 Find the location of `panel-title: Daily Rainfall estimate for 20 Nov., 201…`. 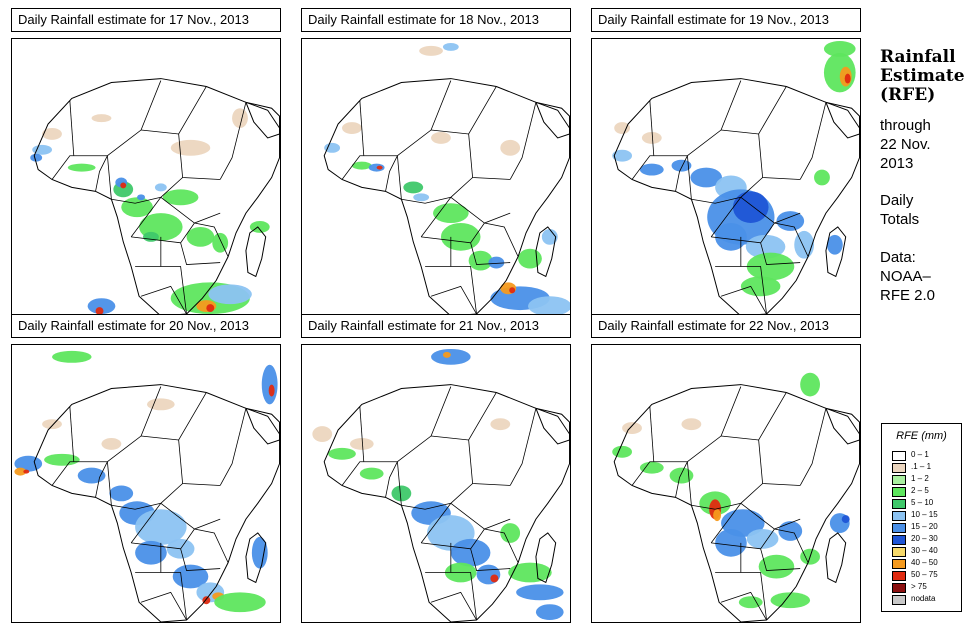

panel-title: Daily Rainfall estimate for 20 Nov., 201… is located at coordinates (146, 326).